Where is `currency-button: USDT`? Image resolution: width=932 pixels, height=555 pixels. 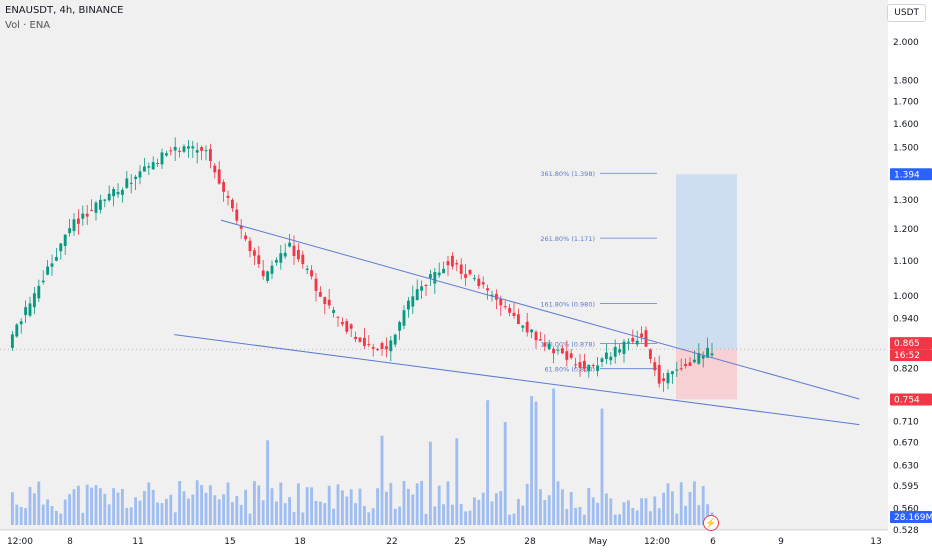
currency-button: USDT is located at coordinates (906, 13).